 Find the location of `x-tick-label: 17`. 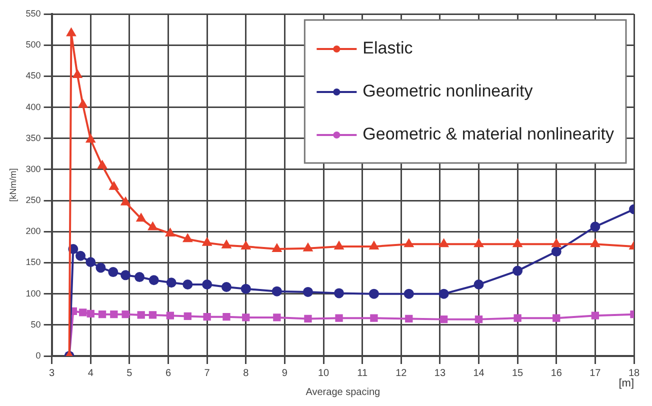

x-tick-label: 17 is located at coordinates (596, 373).